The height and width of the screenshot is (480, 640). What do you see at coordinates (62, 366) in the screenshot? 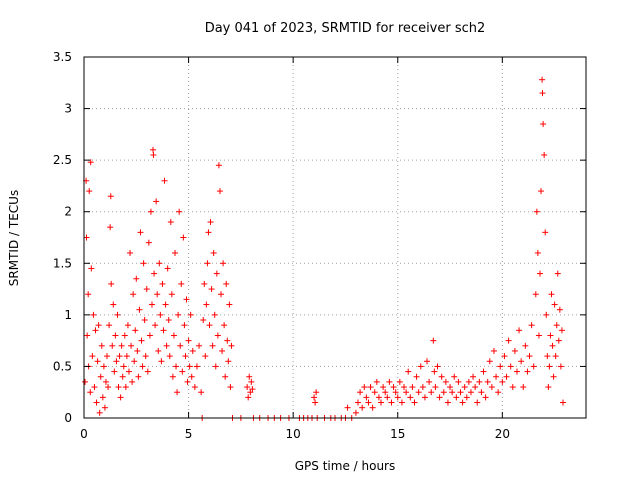
I see `y-tick-label: 0.5` at bounding box center [62, 366].